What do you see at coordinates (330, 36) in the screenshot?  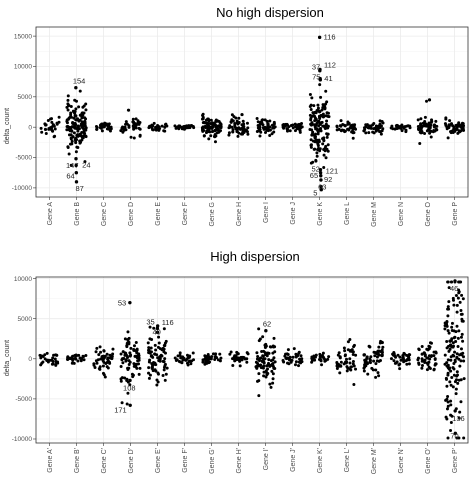 I see `outlier-label: 116` at bounding box center [330, 36].